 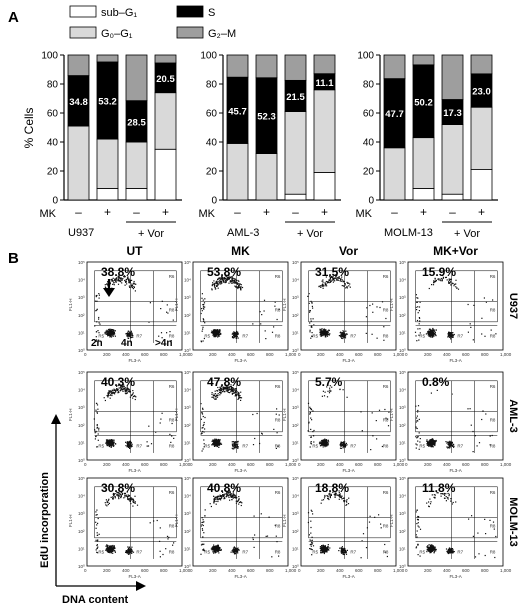 I want to click on plot-frame, so click(x=240, y=306).